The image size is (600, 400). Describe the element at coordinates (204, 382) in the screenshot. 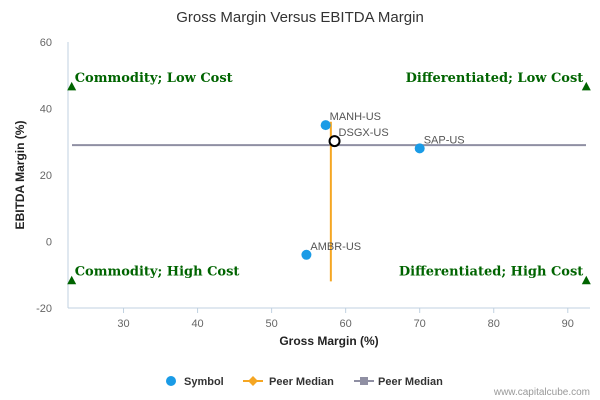

I see `legend-symbol-label: Symbol` at that location.